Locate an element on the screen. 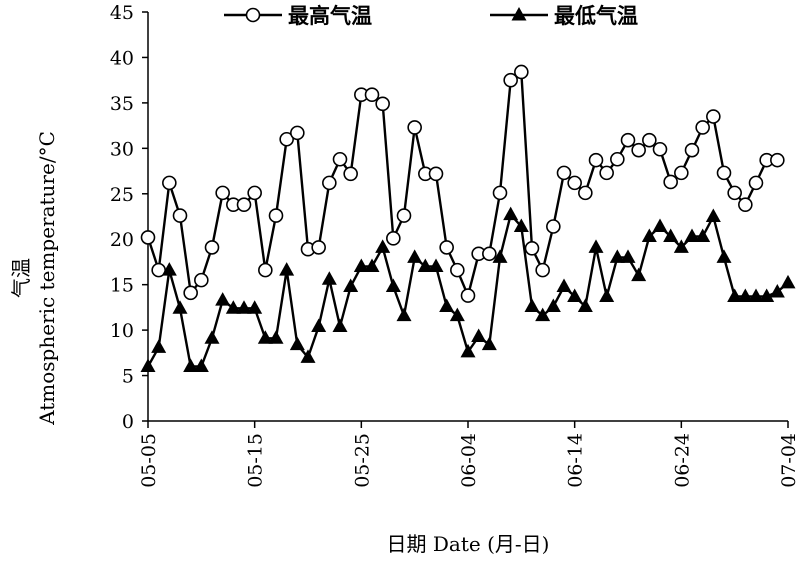 The image size is (800, 570). y-tick-label: 5 is located at coordinates (128, 377).